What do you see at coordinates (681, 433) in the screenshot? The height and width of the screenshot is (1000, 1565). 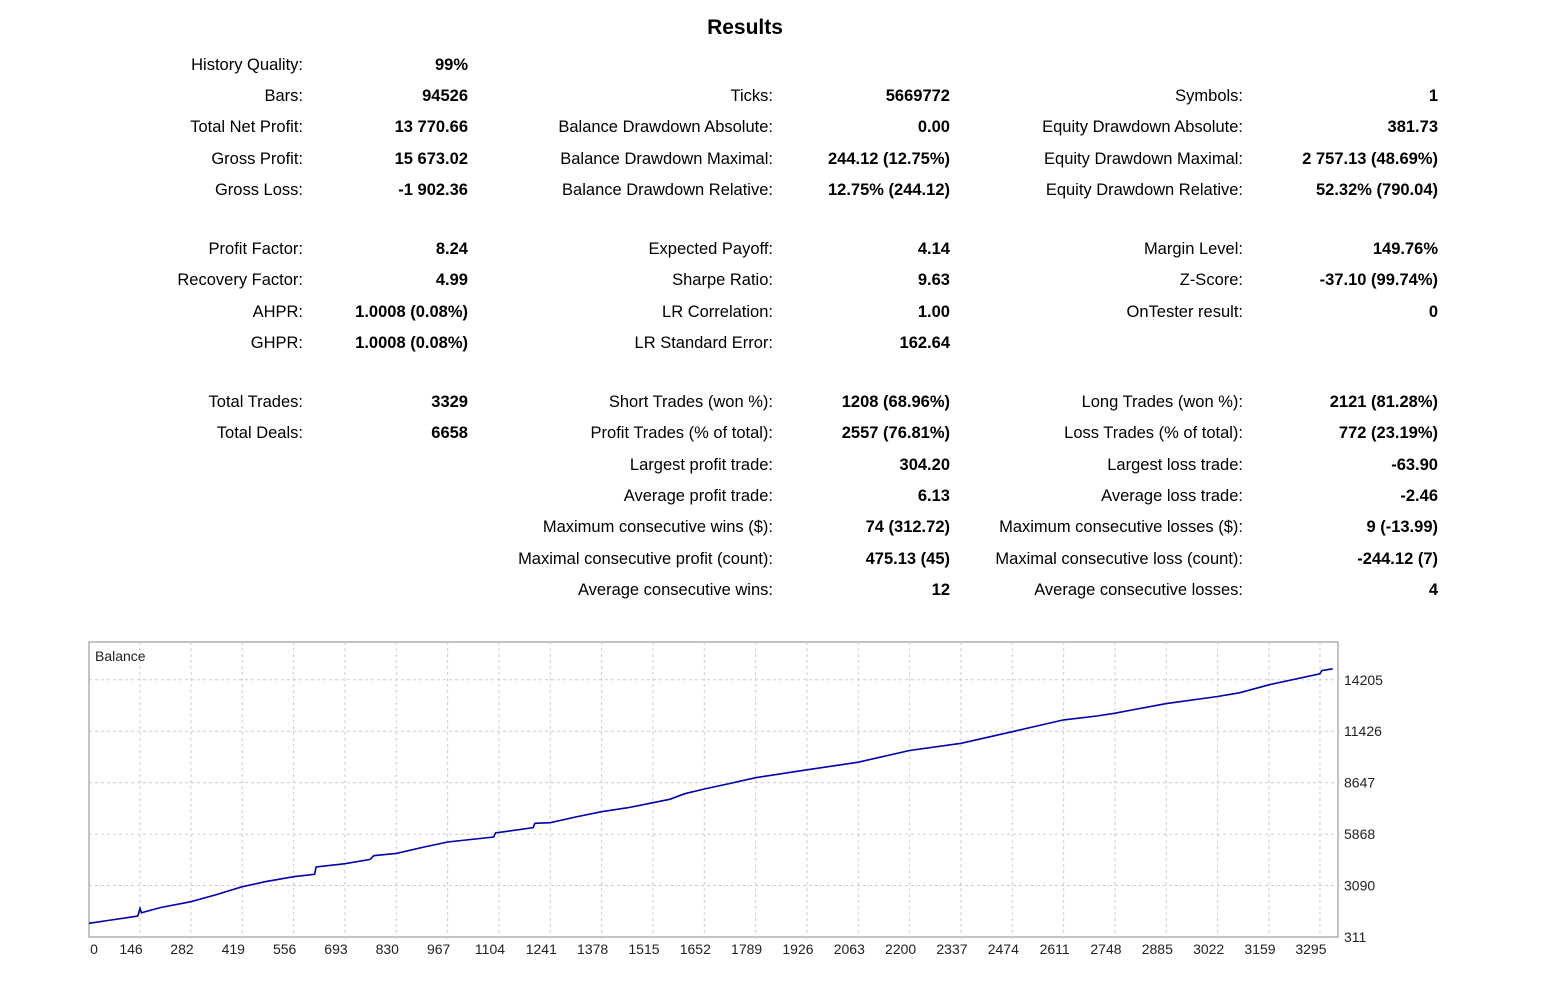 I see `stat-label-profit-trades-of-total: Profit Trades (% of total):` at bounding box center [681, 433].